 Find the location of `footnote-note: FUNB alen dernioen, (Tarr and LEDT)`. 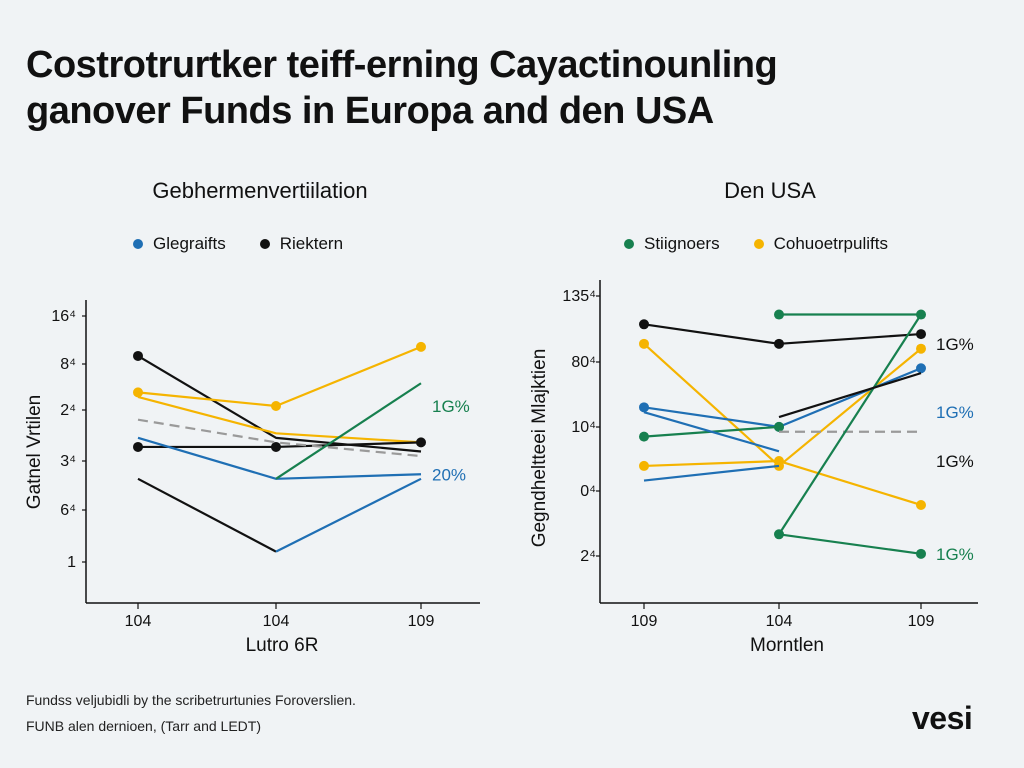

footnote-note: FUNB alen dernioen, (Tarr and LEDT) is located at coordinates (143, 726).